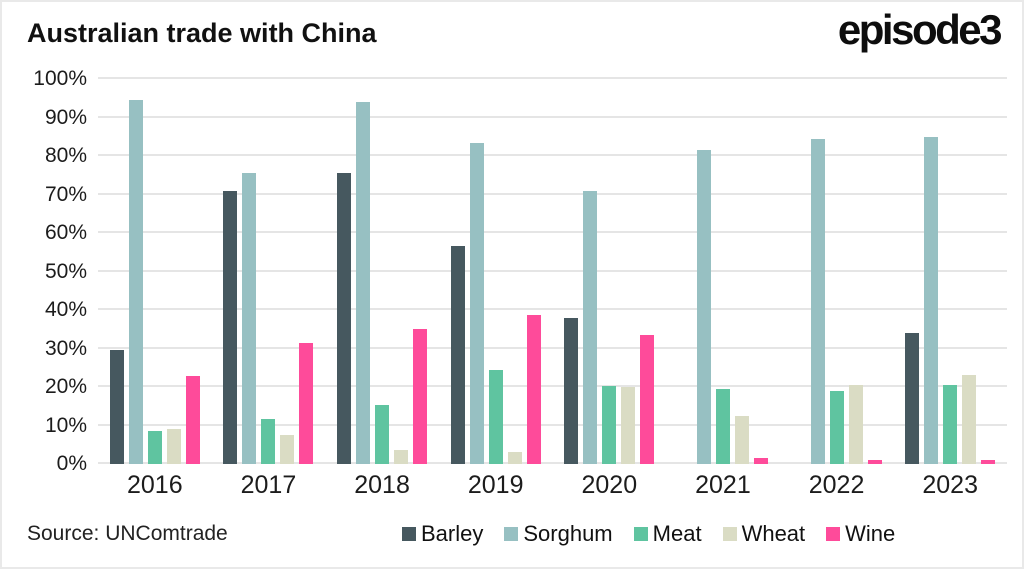 The image size is (1024, 569). What do you see at coordinates (287, 449) in the screenshot?
I see `bar-wheat-2017` at bounding box center [287, 449].